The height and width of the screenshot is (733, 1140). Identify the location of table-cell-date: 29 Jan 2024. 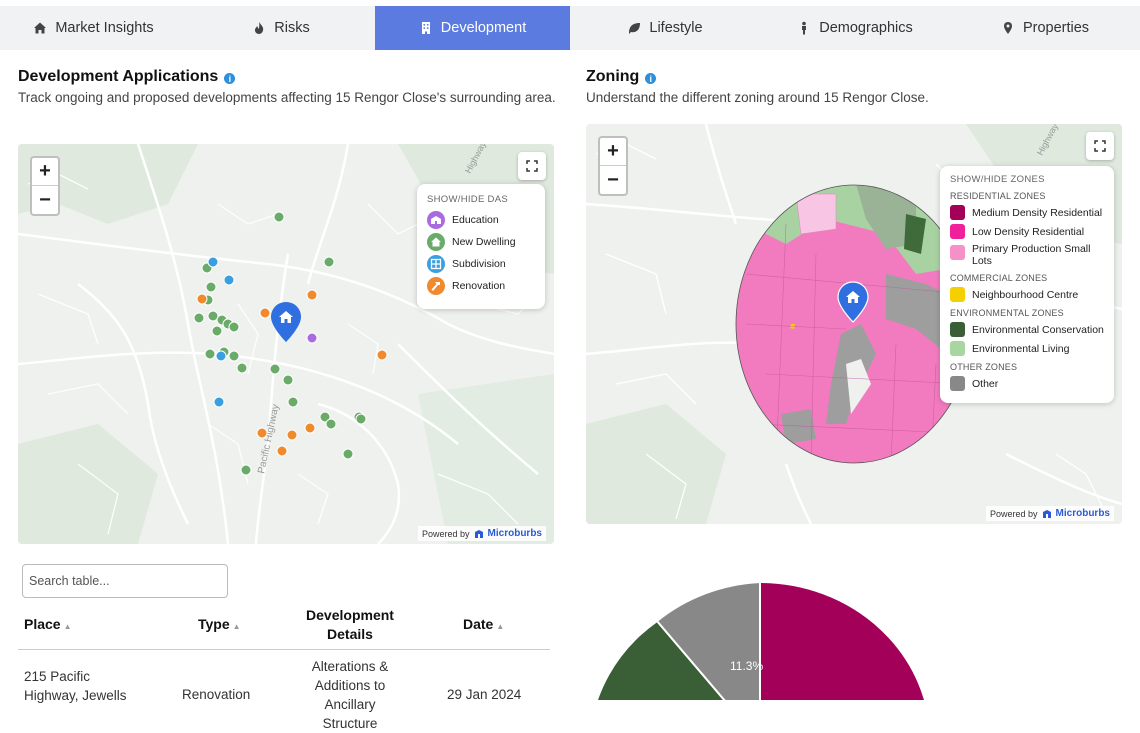
(484, 694).